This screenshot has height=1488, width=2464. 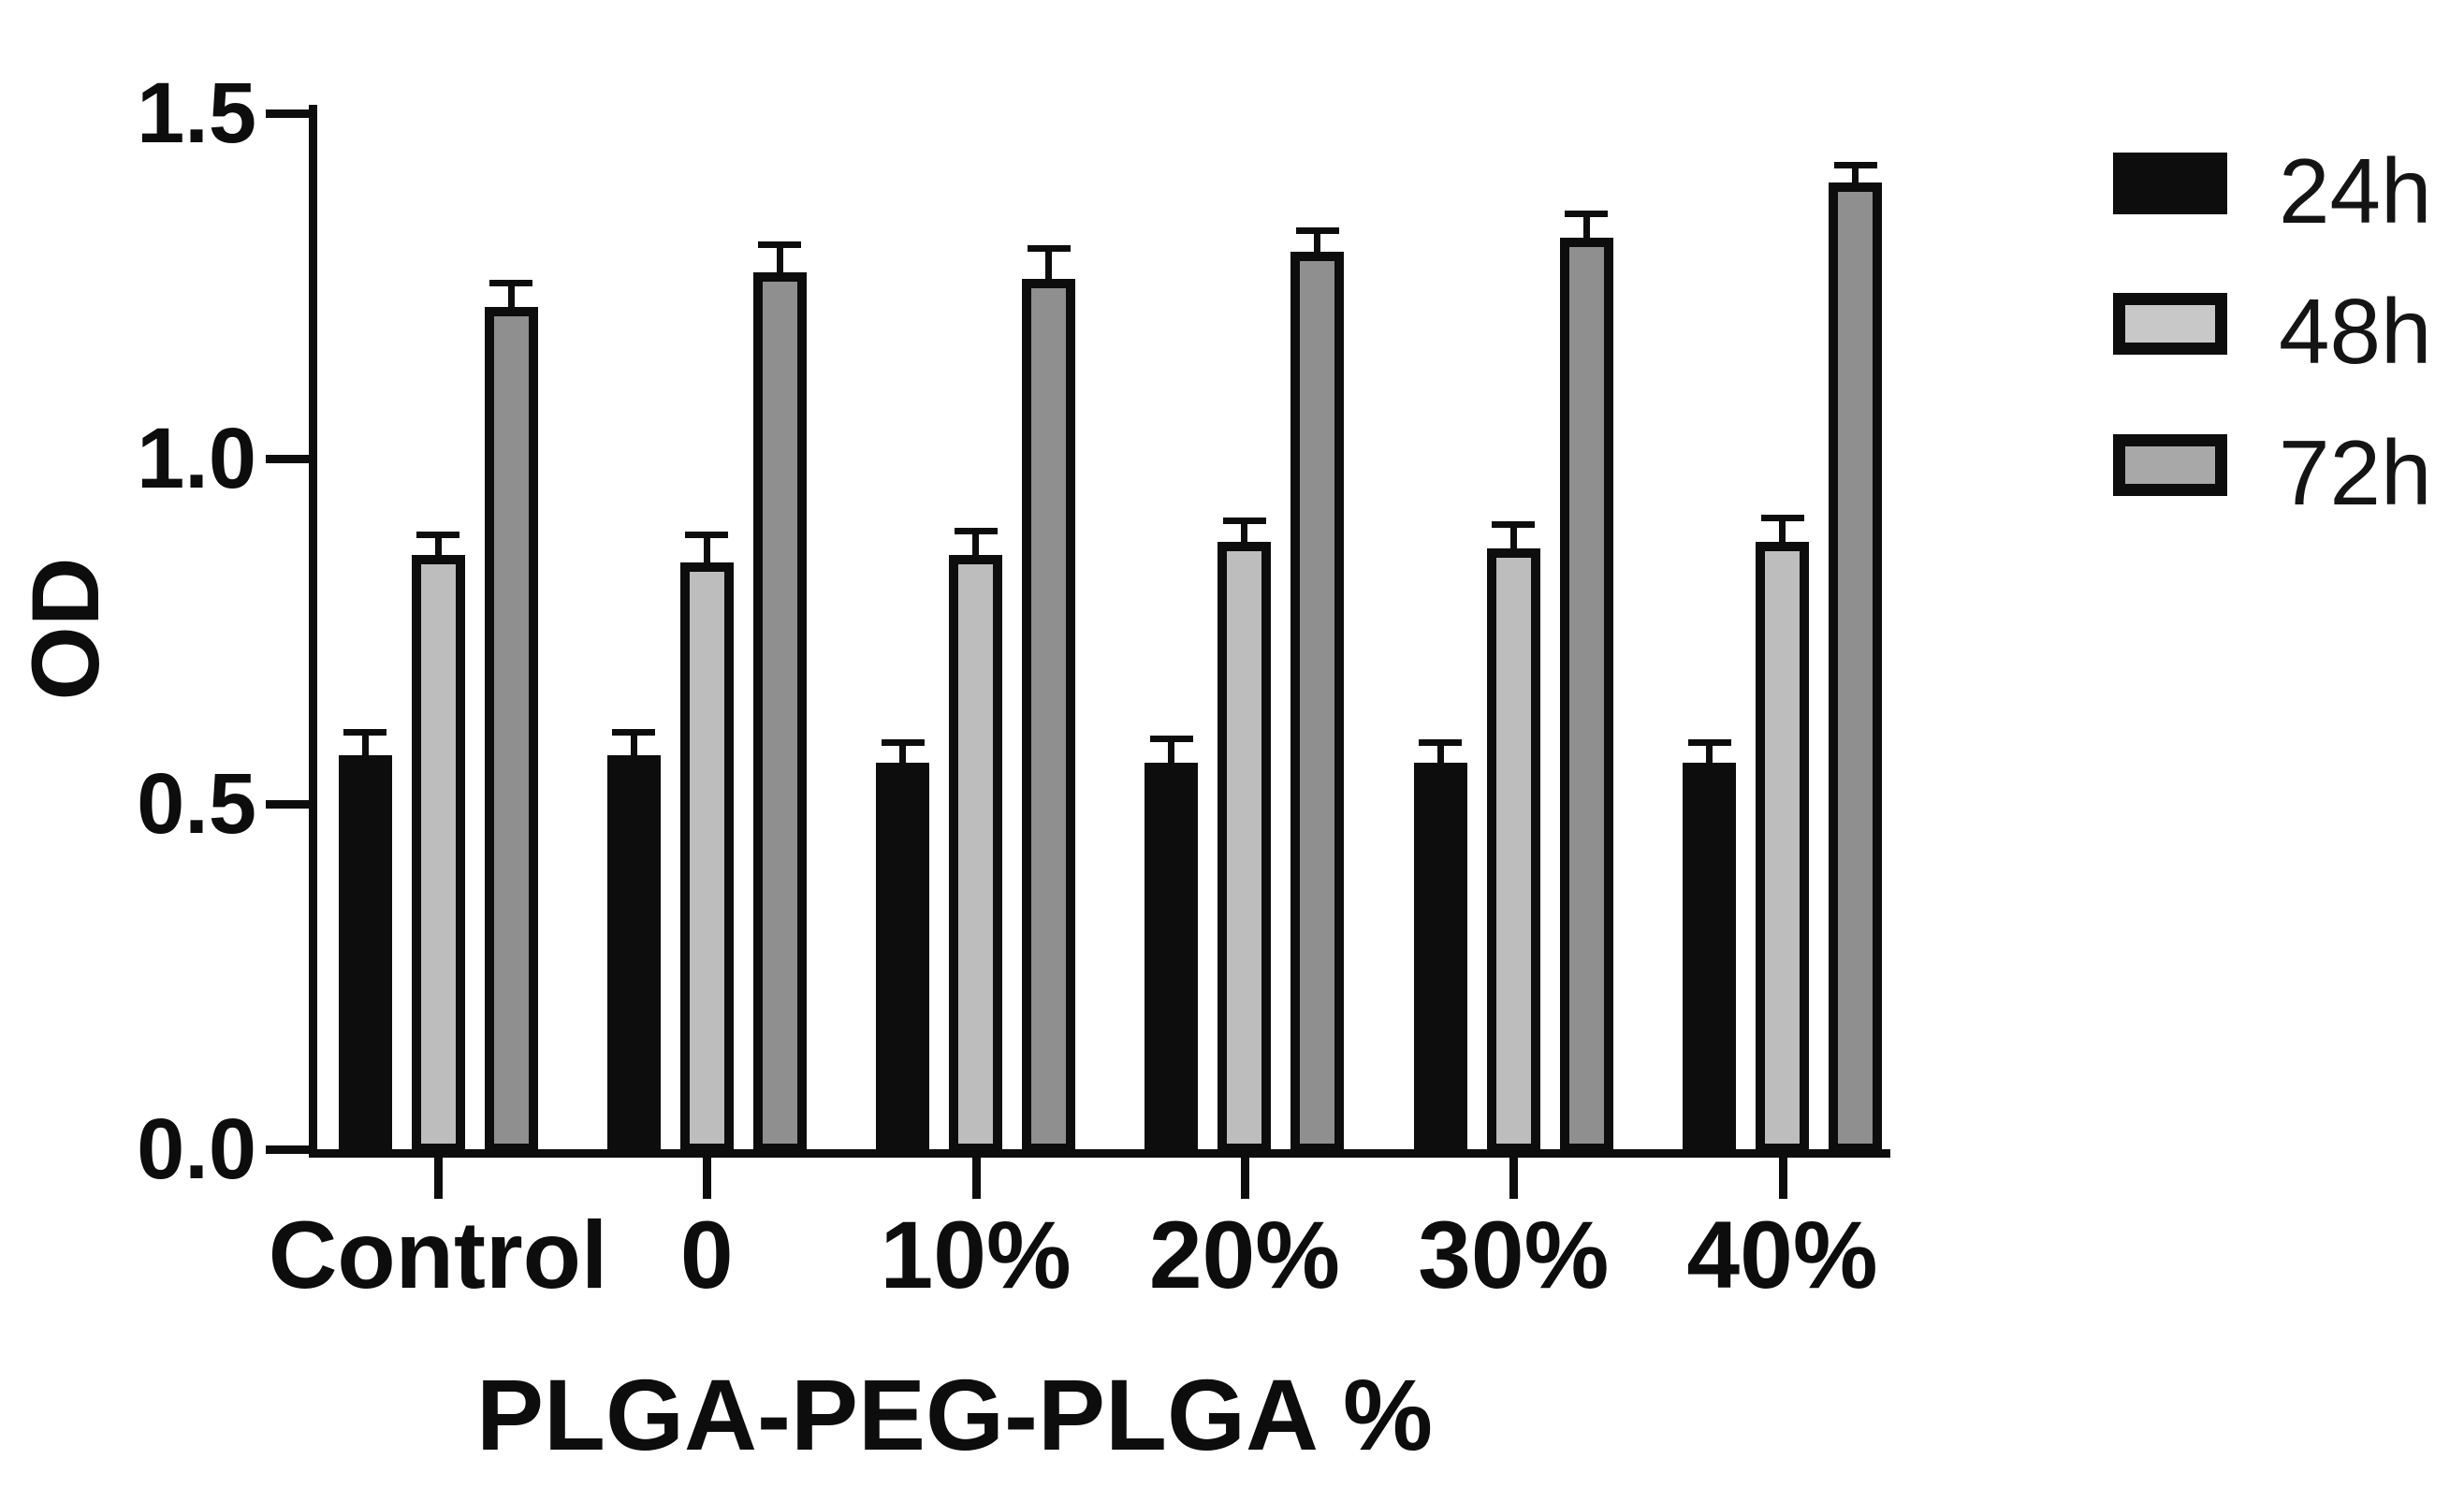 I want to click on y-axis-line, so click(x=313, y=631).